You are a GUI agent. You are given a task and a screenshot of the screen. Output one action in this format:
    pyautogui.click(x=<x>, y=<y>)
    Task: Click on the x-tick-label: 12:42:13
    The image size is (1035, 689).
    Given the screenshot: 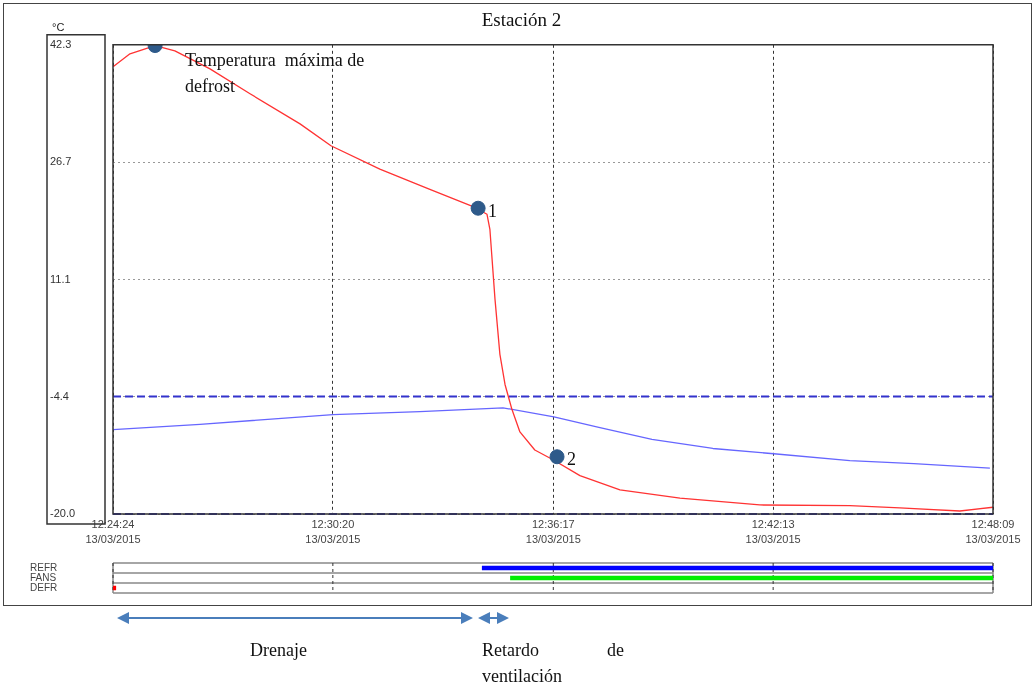 What is the action you would take?
    pyautogui.click(x=773, y=523)
    